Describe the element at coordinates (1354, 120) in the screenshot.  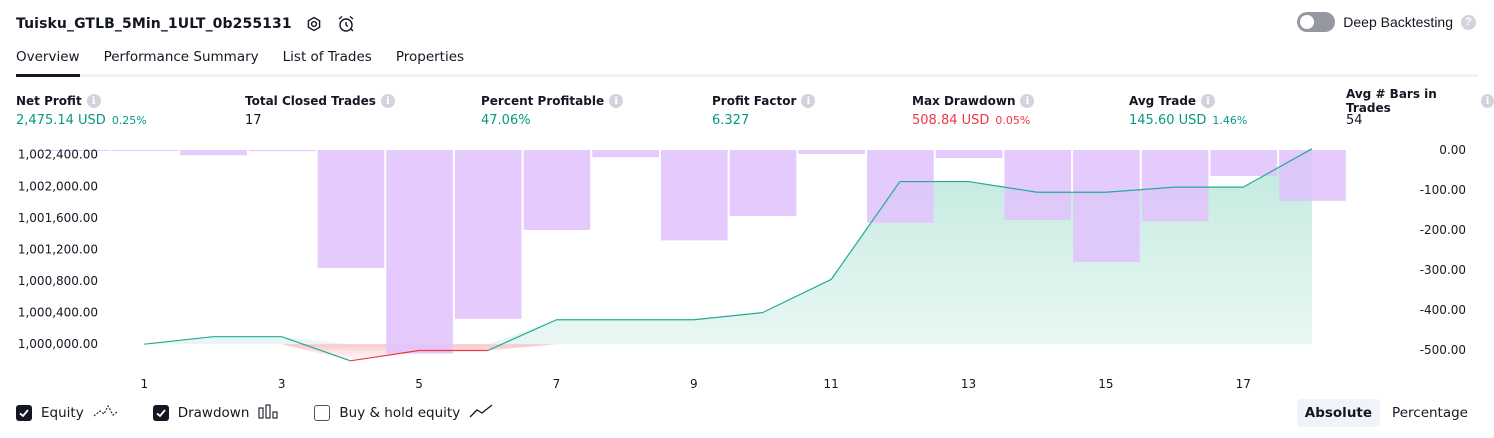
I see `stat-value: 54` at that location.